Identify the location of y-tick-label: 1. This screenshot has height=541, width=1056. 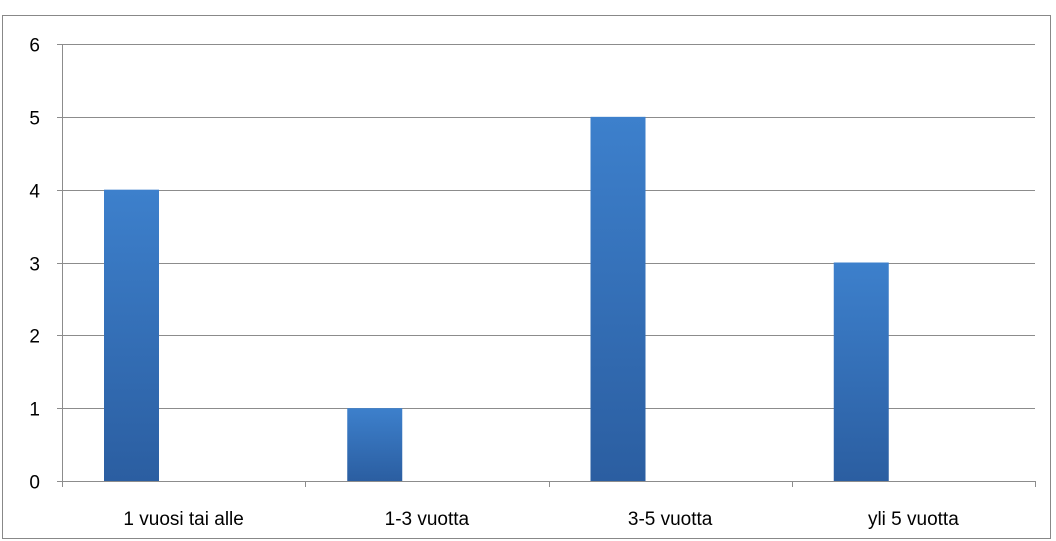
(34, 410).